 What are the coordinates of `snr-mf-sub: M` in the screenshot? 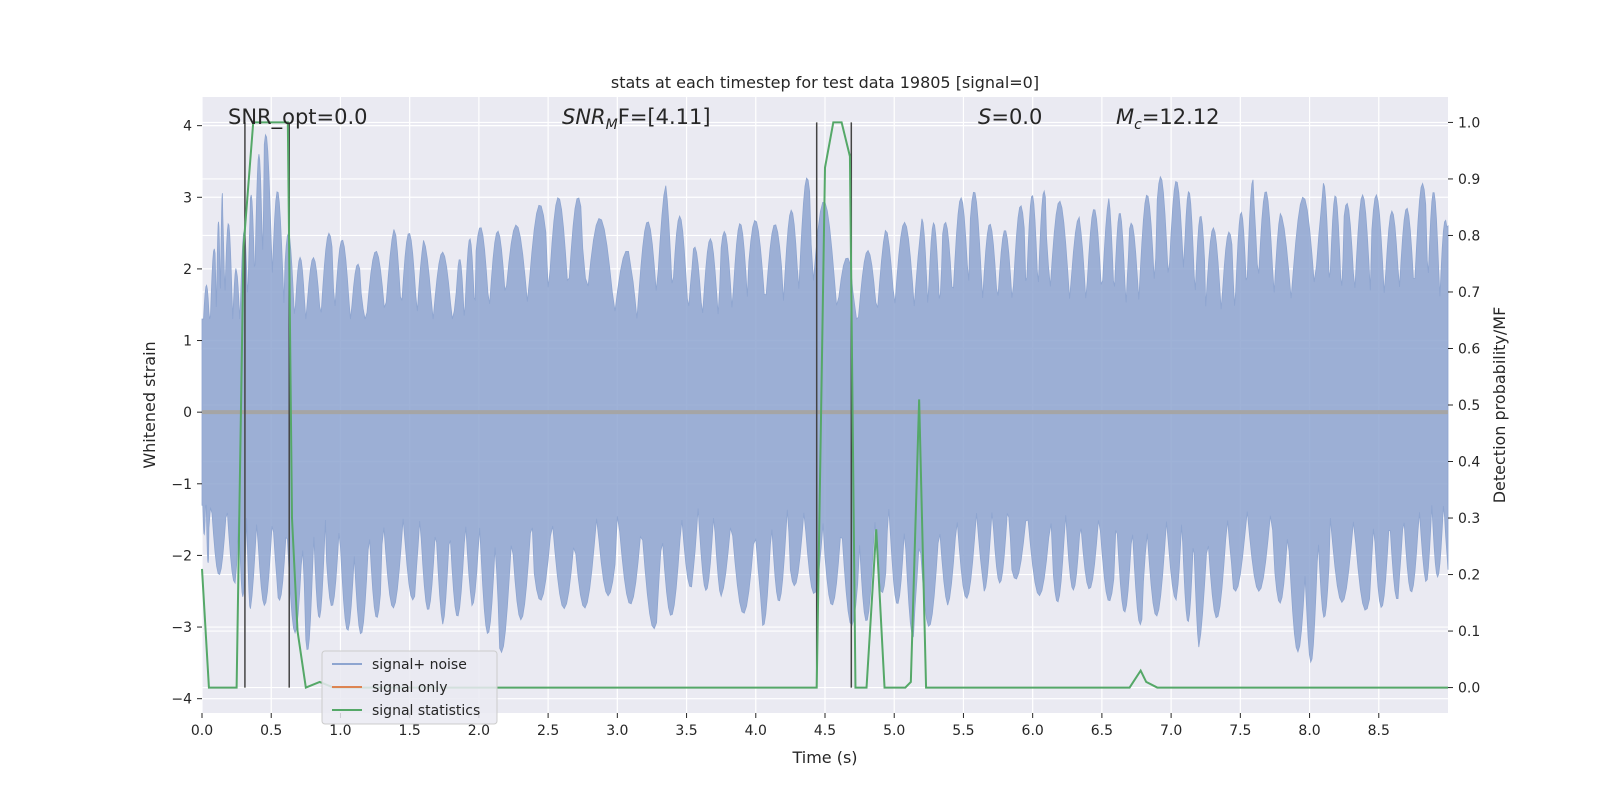 It's located at (612, 125).